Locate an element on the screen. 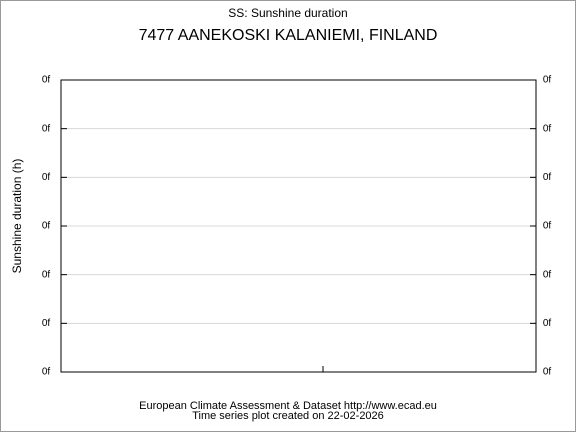  y-axis-label: Sunshine duration (h) is located at coordinates (17, 216).